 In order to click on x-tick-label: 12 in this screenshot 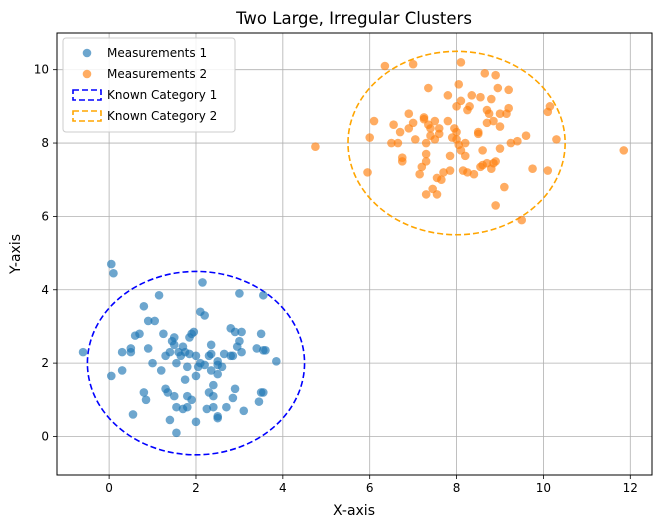, I will do `click(630, 488)`.